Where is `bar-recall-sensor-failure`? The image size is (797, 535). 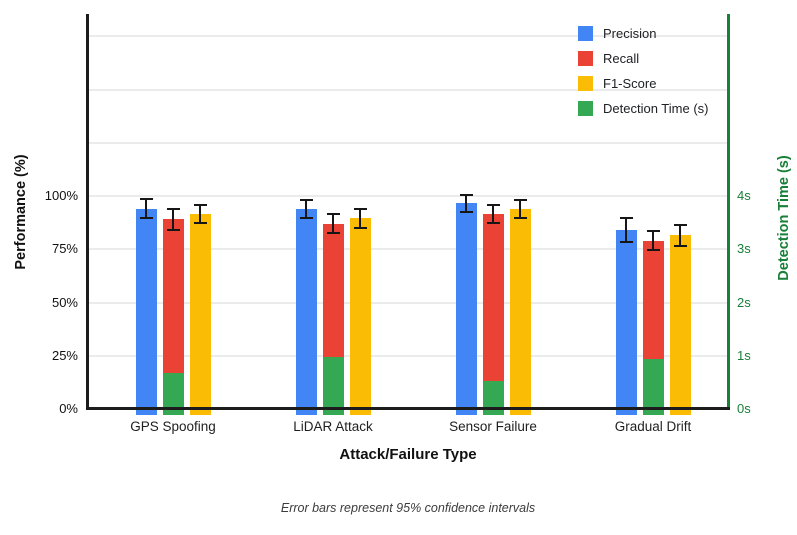 bar-recall-sensor-failure is located at coordinates (493, 314).